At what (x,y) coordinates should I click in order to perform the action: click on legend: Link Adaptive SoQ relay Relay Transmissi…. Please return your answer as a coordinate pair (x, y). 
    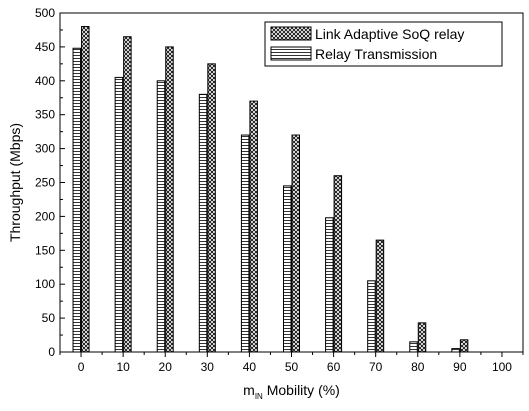
    Looking at the image, I should click on (383, 44).